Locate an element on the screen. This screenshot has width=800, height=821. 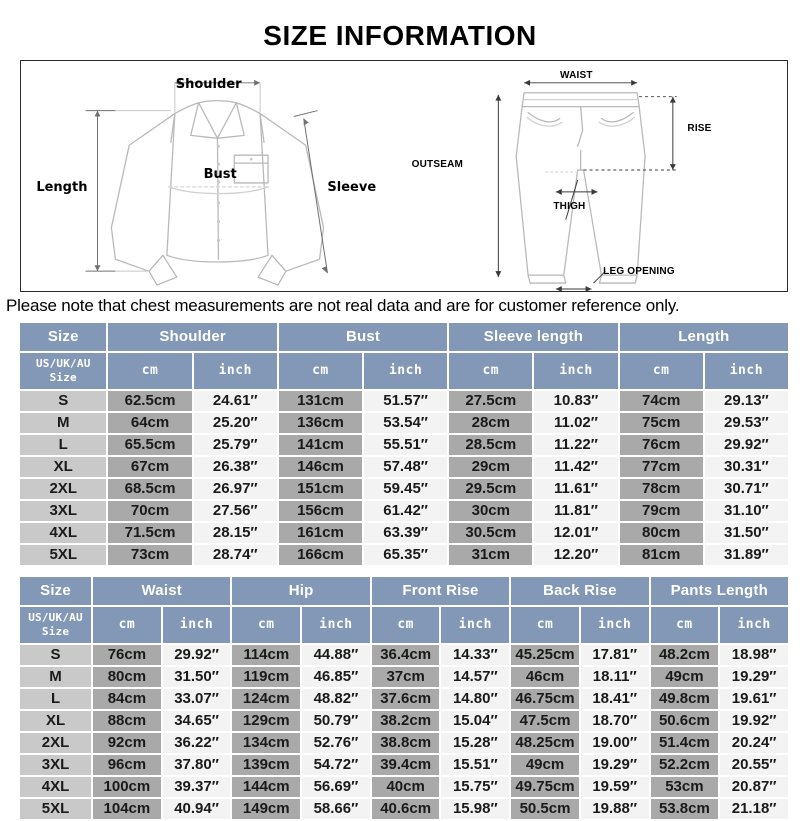
shirt-label-sleeve: Sleeve is located at coordinates (352, 187).